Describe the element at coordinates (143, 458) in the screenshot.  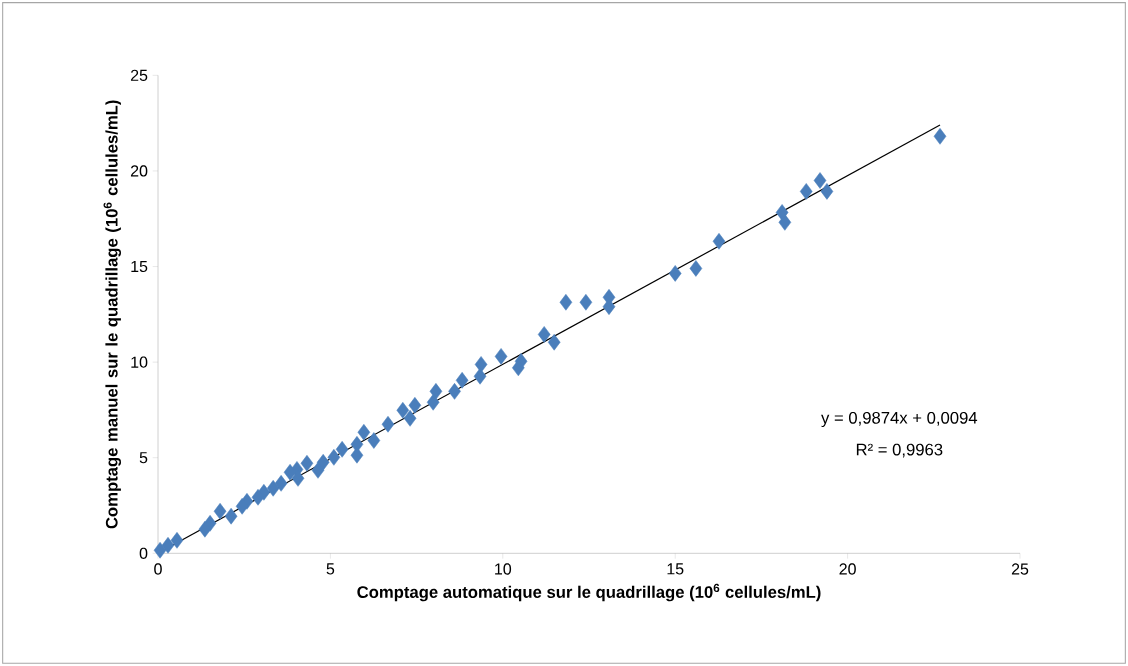
I see `y-tick-label: 5` at that location.